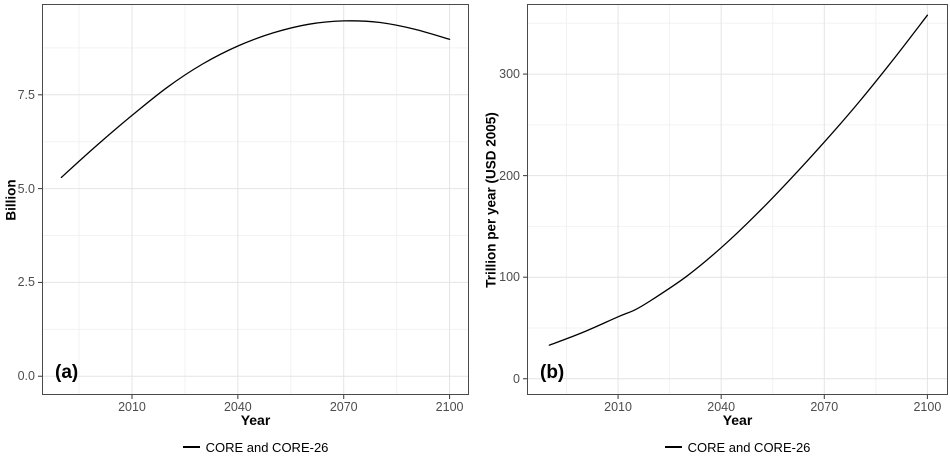 Image resolution: width=950 pixels, height=462 pixels. What do you see at coordinates (255, 99) in the screenshot?
I see `series-line-a` at bounding box center [255, 99].